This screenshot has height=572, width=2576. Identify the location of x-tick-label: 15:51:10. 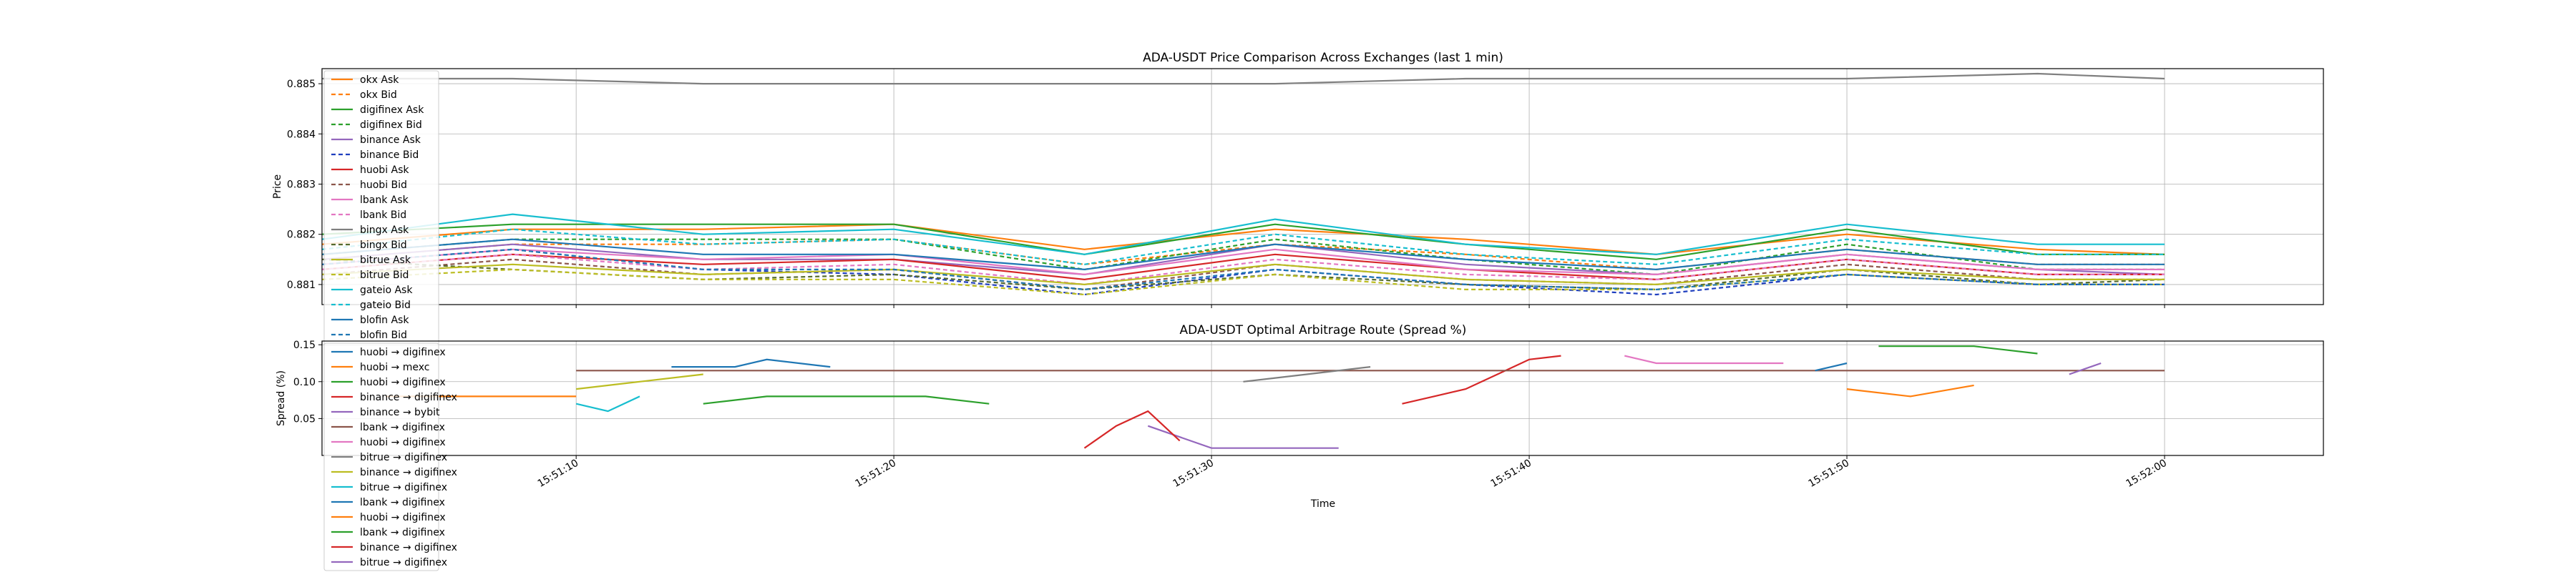
(558, 474).